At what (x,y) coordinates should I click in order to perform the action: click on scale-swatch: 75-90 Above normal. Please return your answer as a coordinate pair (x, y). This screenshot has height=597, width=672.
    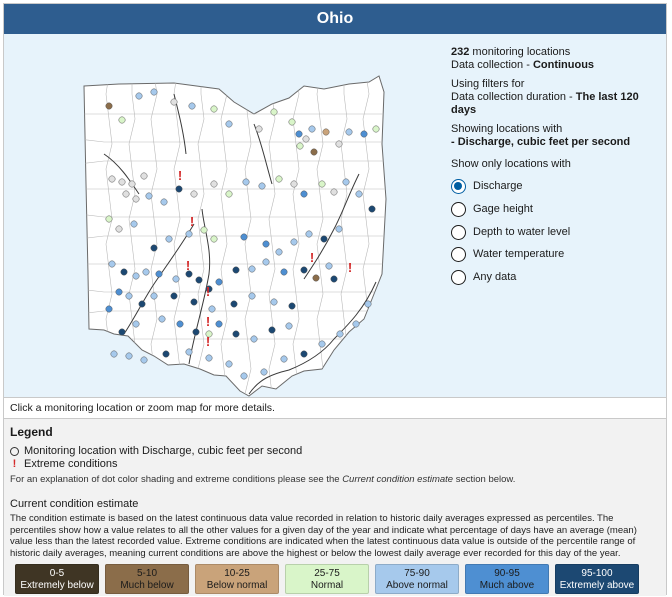
    Looking at the image, I should click on (417, 579).